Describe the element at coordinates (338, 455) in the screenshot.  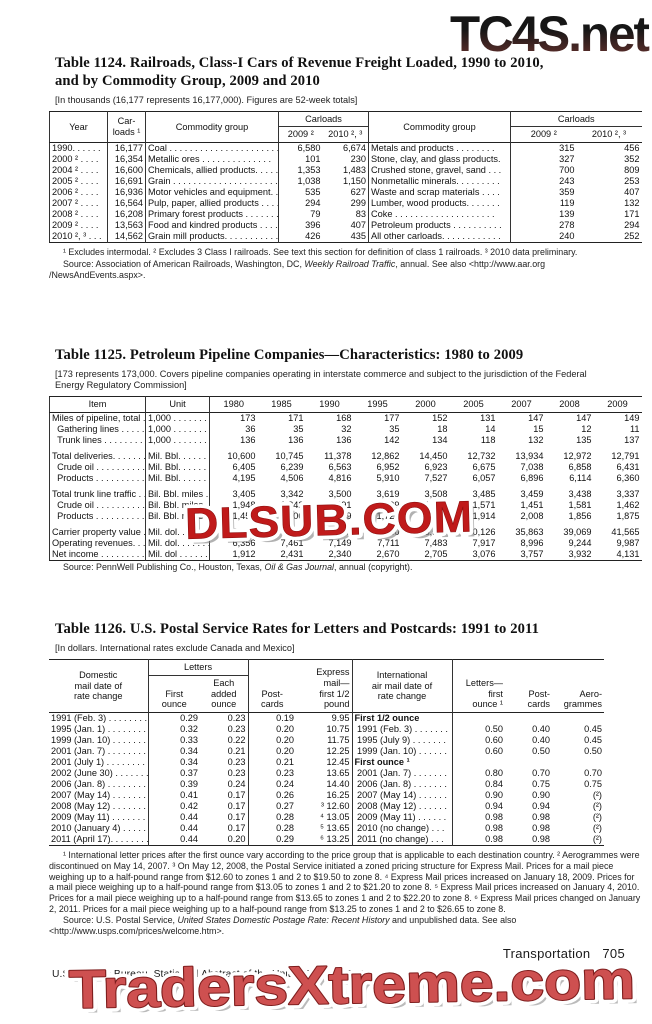
I see `table-cell: 11,378` at that location.